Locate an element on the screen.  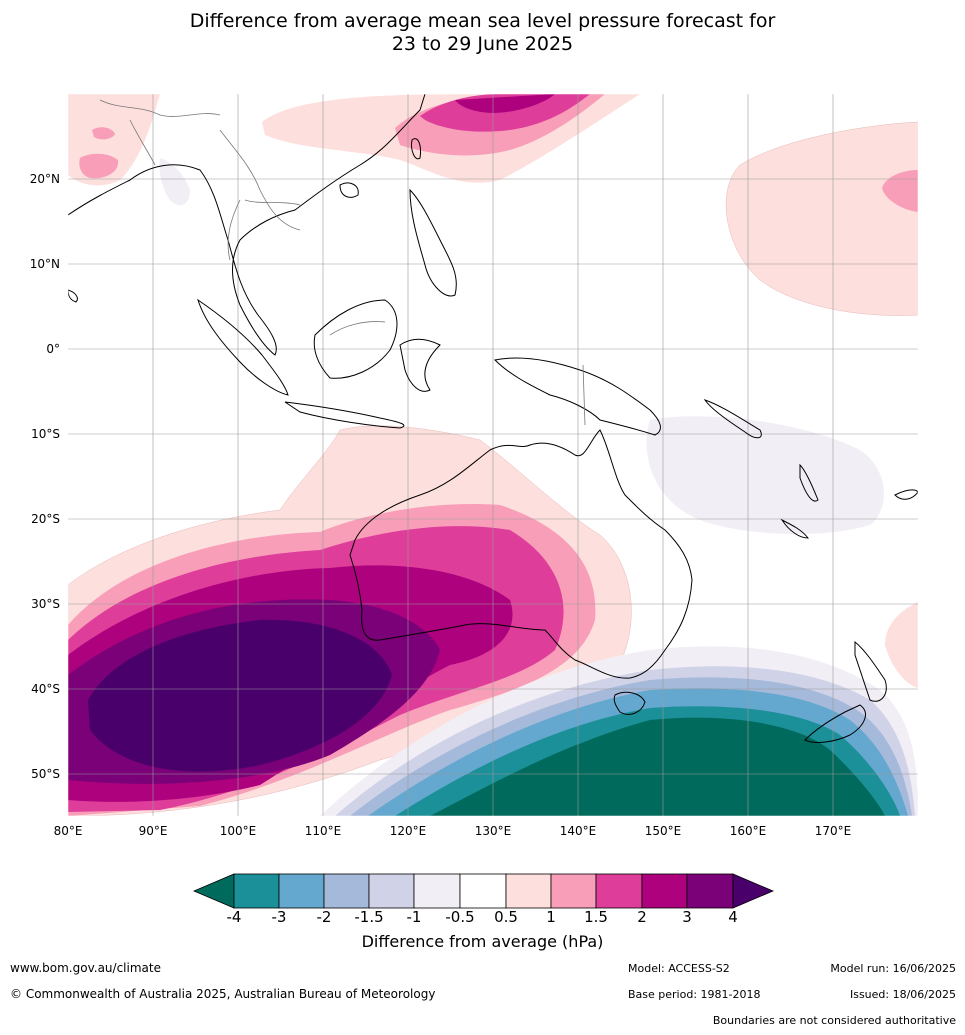
taiwan-coastline is located at coordinates (416, 149).